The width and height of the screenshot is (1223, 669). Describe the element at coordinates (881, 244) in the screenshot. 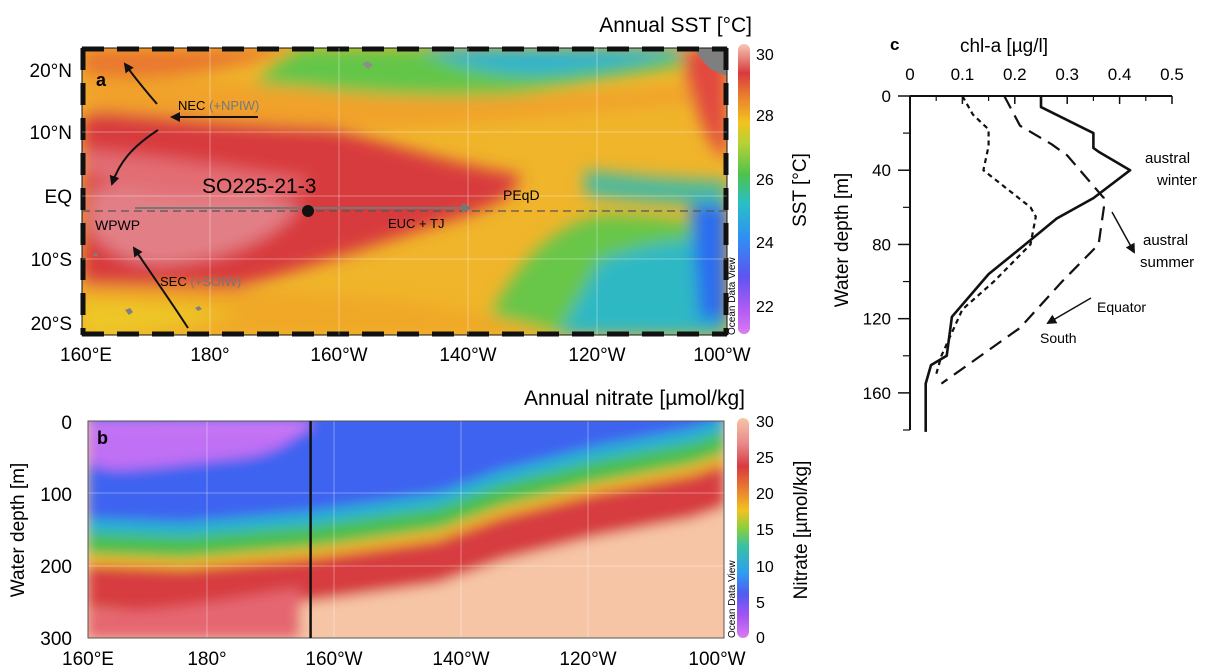

I see `panel-c-ytick-label: 80` at that location.